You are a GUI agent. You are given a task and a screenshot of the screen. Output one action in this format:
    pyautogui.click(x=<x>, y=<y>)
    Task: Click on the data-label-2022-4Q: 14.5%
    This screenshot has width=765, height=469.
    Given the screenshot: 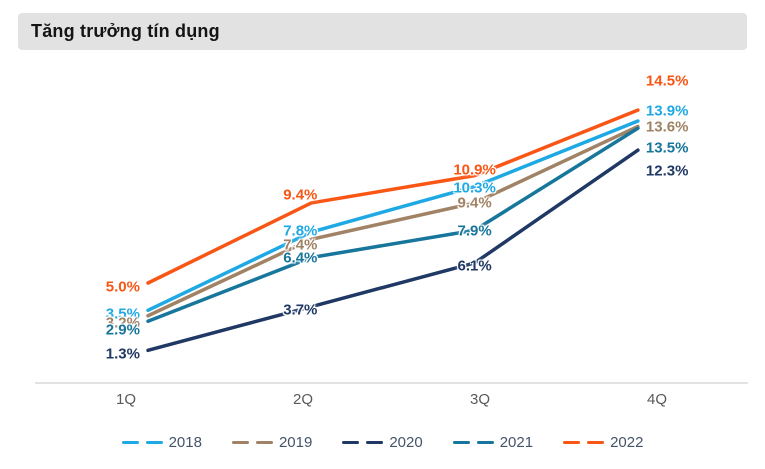 What is the action you would take?
    pyautogui.click(x=667, y=81)
    